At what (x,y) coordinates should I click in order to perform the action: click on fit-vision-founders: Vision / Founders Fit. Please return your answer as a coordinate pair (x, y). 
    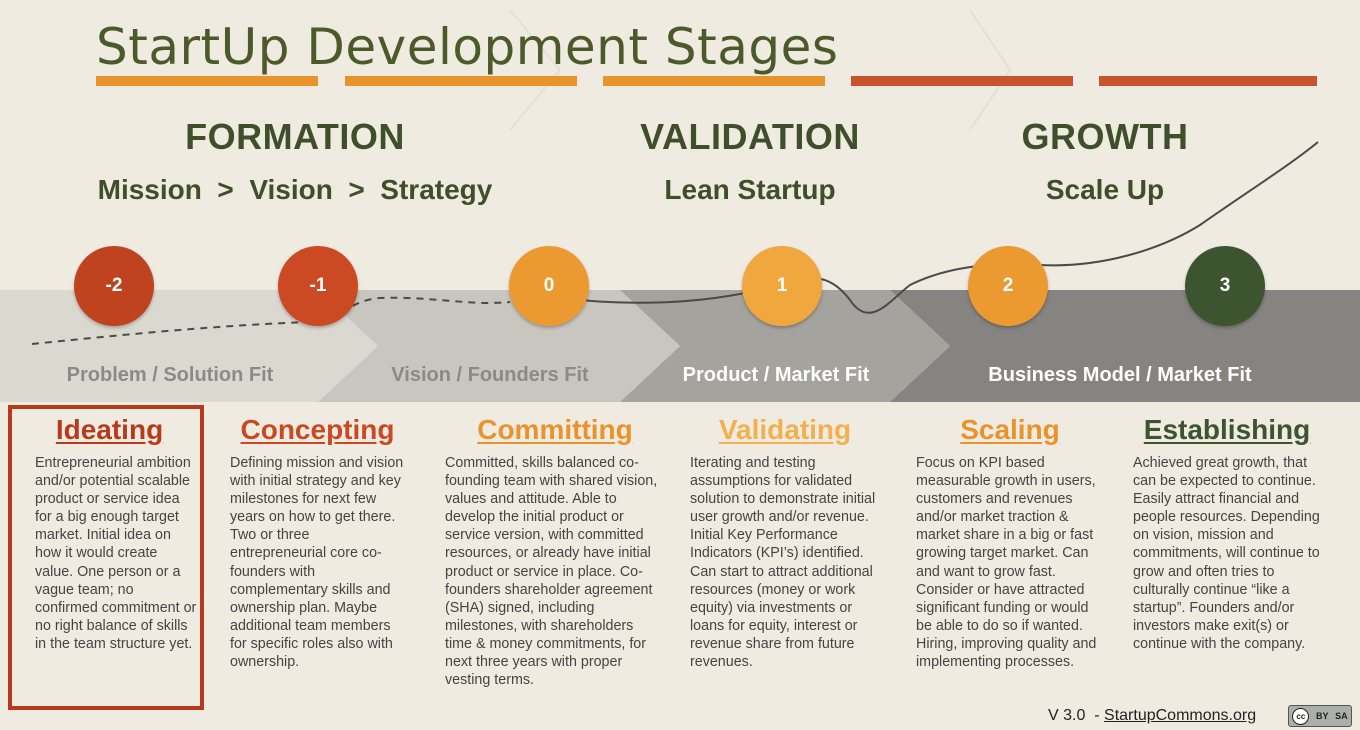
    Looking at the image, I should click on (490, 375).